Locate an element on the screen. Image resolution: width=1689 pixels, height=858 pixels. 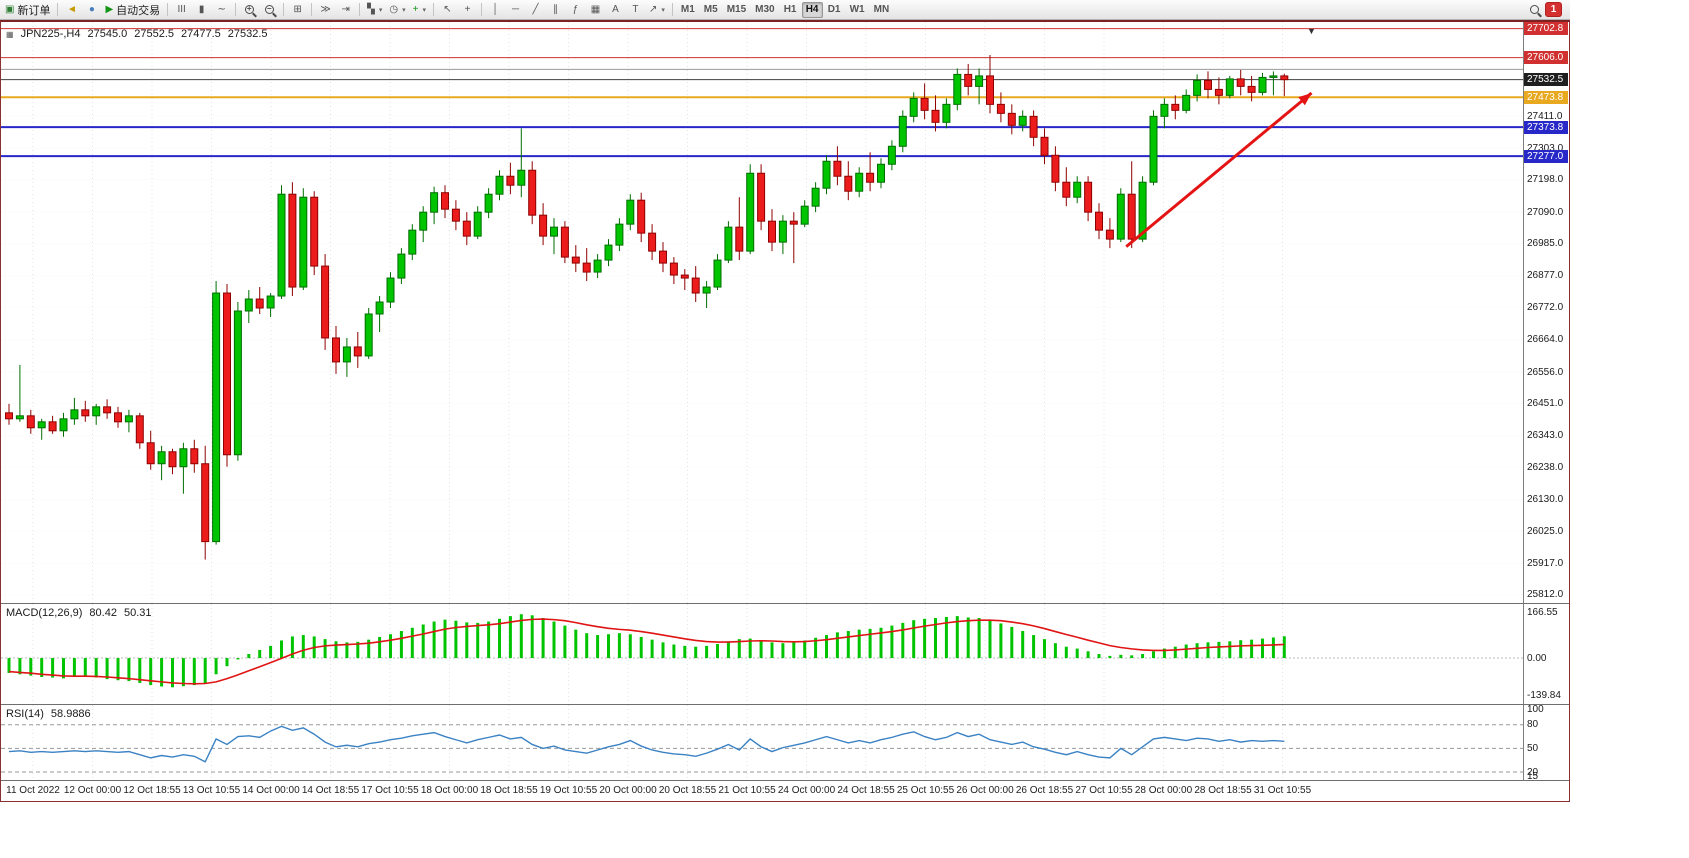
text-button: A is located at coordinates (615, 10).